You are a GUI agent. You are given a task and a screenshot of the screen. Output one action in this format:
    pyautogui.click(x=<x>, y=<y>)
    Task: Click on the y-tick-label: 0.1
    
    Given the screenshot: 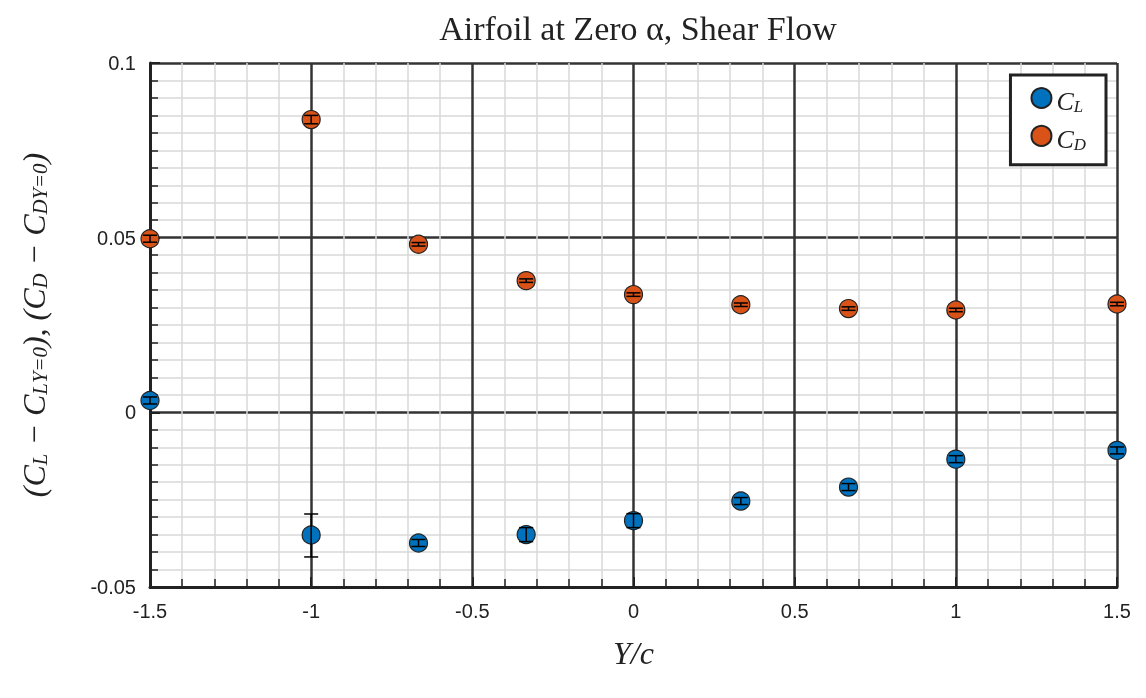 What is the action you would take?
    pyautogui.click(x=122, y=63)
    